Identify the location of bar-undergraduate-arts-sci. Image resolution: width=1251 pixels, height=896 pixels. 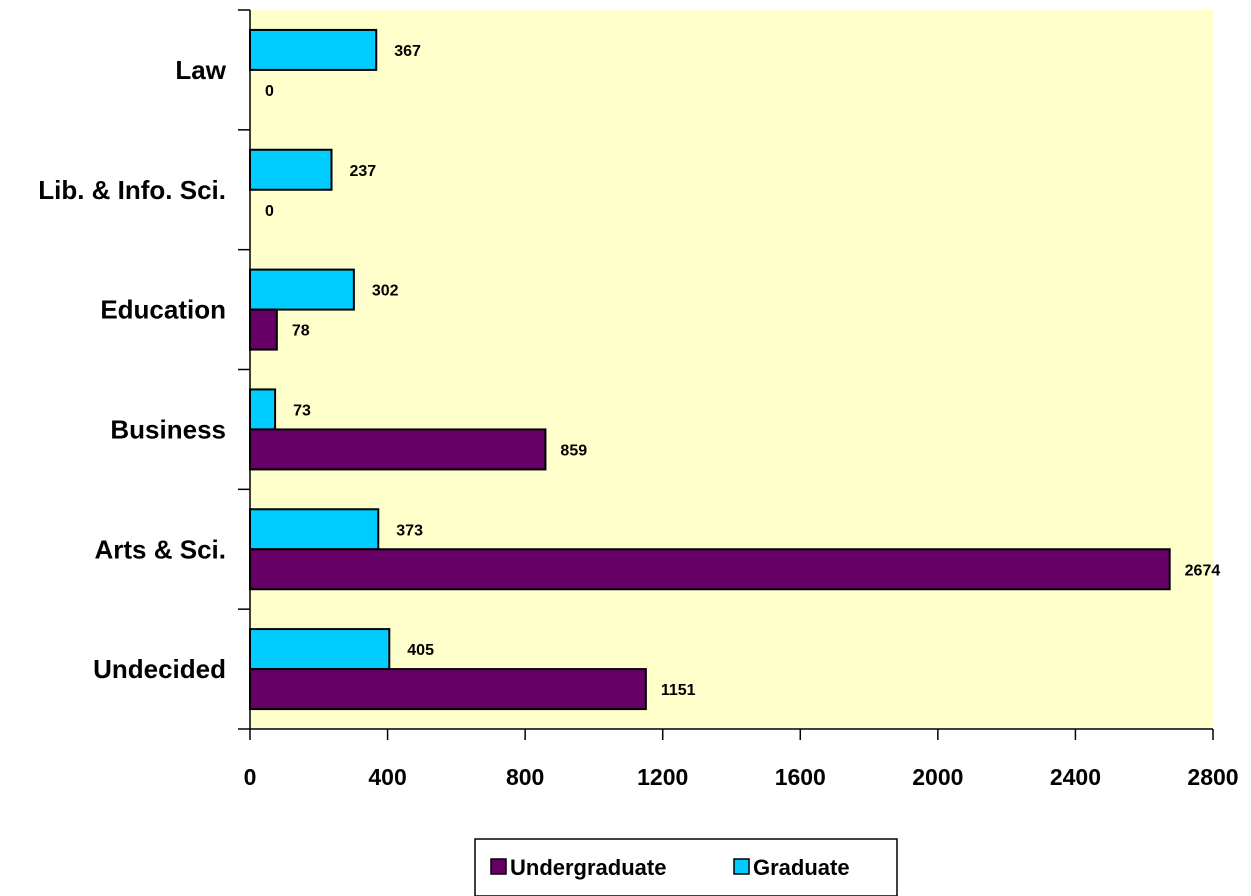
(710, 569).